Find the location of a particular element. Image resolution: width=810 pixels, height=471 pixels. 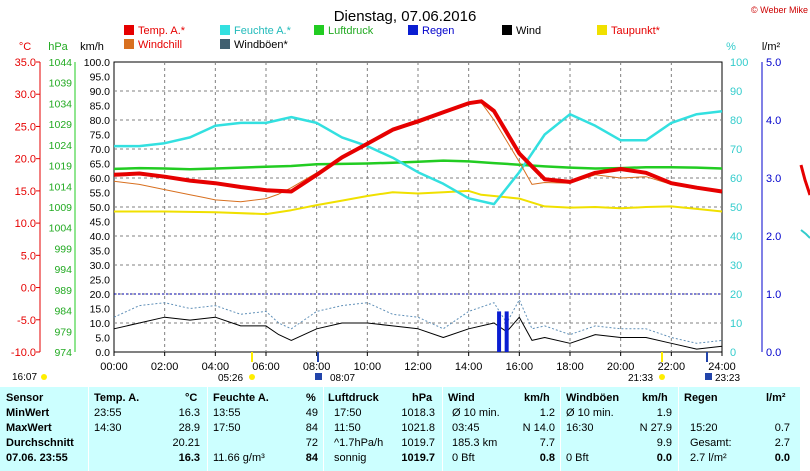

rain-tick-label: 5.0 is located at coordinates (773, 63).